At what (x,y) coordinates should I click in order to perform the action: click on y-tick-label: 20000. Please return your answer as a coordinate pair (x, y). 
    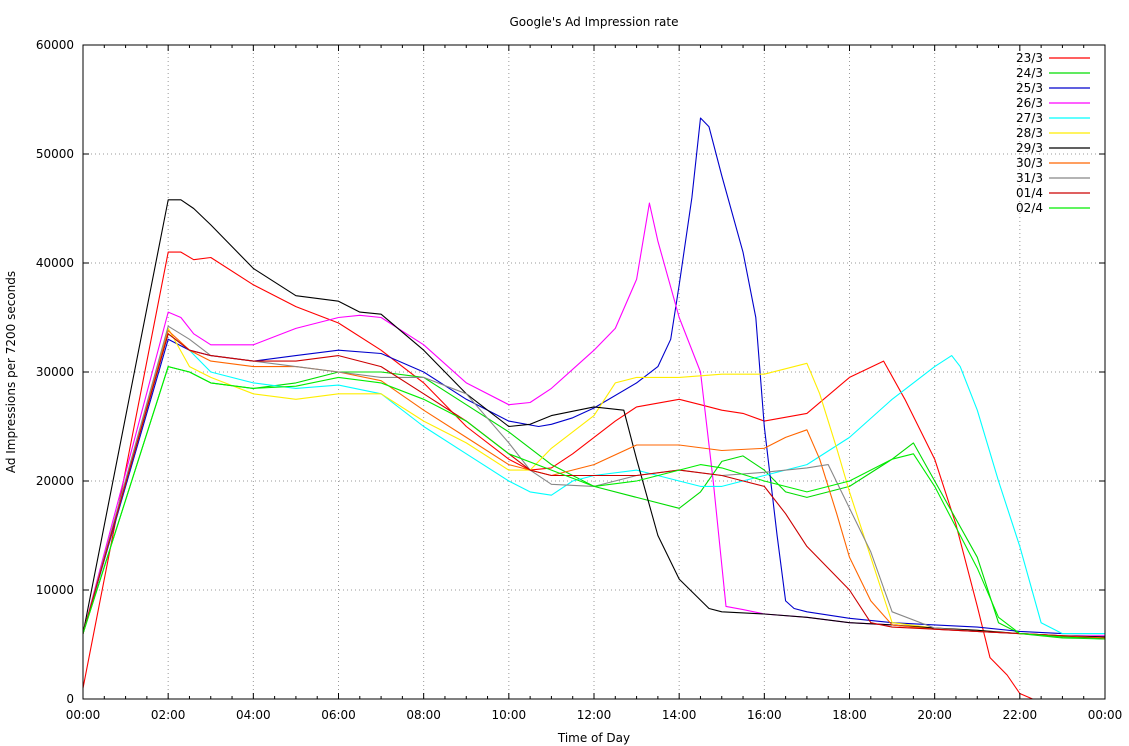
    Looking at the image, I should click on (55, 481).